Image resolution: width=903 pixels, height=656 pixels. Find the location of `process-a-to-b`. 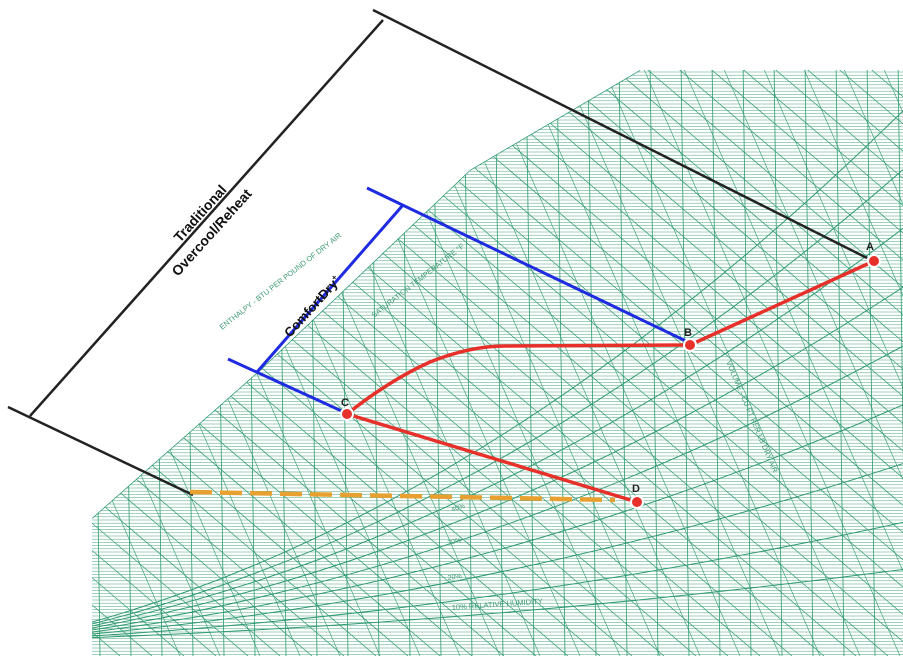

process-a-to-b is located at coordinates (782, 303).